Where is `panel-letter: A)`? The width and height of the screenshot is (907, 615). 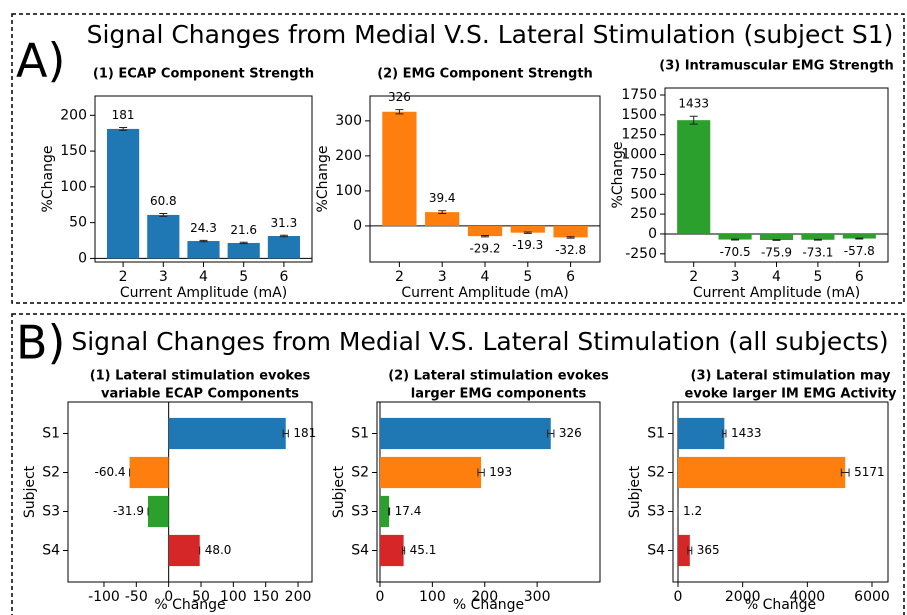
panel-letter: A) is located at coordinates (40, 61).